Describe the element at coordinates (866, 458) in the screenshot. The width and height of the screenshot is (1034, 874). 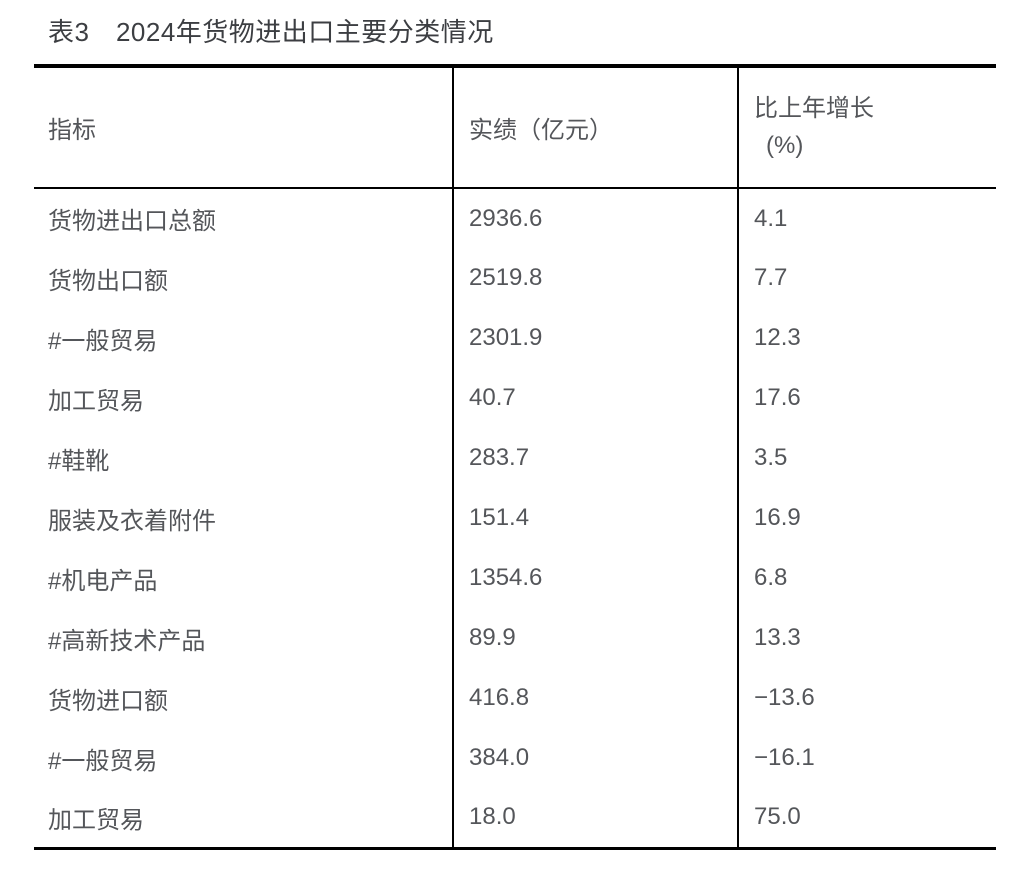
I see `cell-growth: 3.5` at that location.